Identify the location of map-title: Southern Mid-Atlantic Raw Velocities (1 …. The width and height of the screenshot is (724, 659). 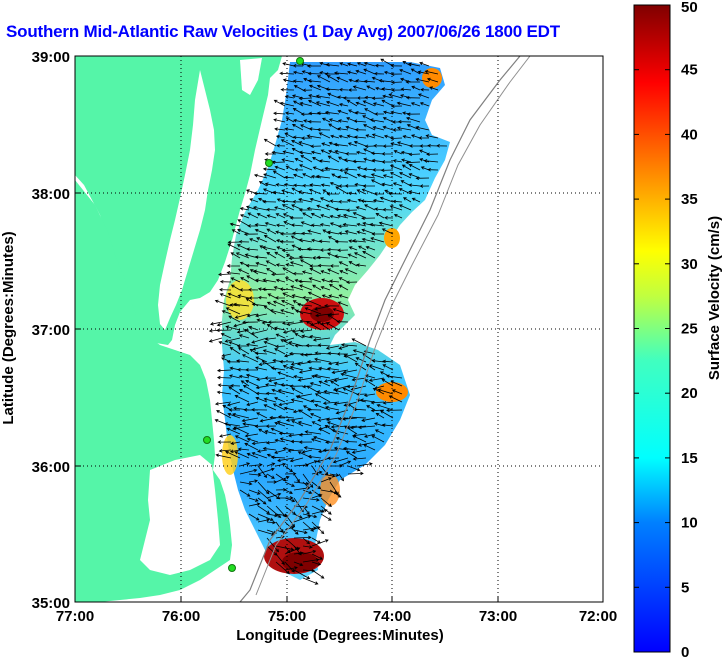
(283, 31).